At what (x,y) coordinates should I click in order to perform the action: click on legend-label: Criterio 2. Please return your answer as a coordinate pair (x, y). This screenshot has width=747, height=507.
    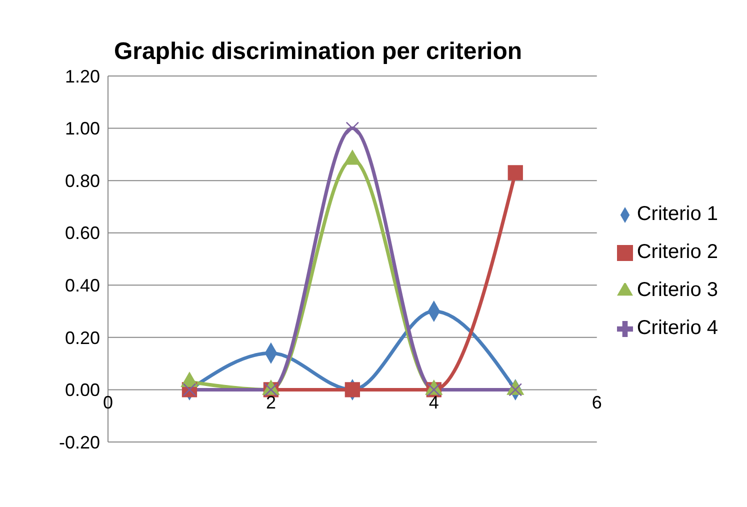
    Looking at the image, I should click on (677, 252).